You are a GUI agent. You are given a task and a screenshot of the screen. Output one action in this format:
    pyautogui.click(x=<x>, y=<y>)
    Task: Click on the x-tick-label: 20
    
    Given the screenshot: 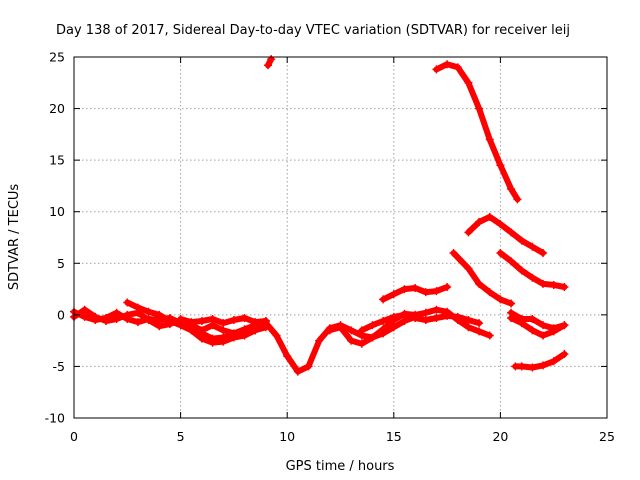 What is the action you would take?
    pyautogui.click(x=500, y=436)
    